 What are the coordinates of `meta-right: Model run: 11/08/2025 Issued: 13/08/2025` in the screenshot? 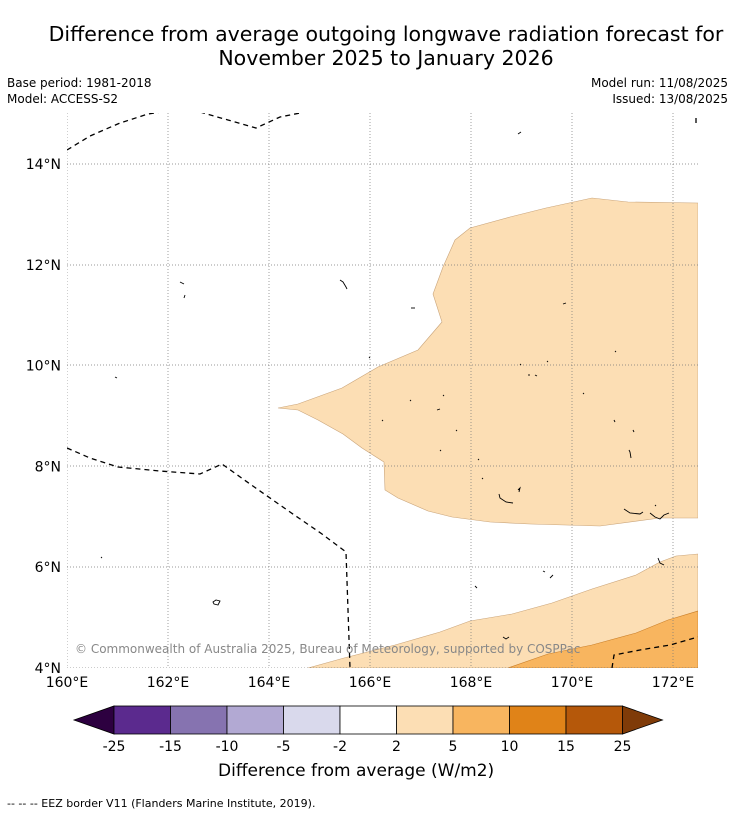 It's located at (659, 91).